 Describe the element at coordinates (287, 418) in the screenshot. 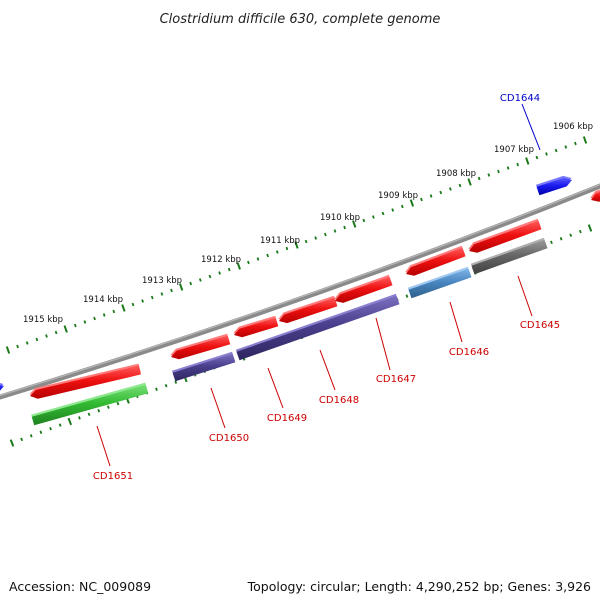

I see `gene-label: CD1649` at that location.